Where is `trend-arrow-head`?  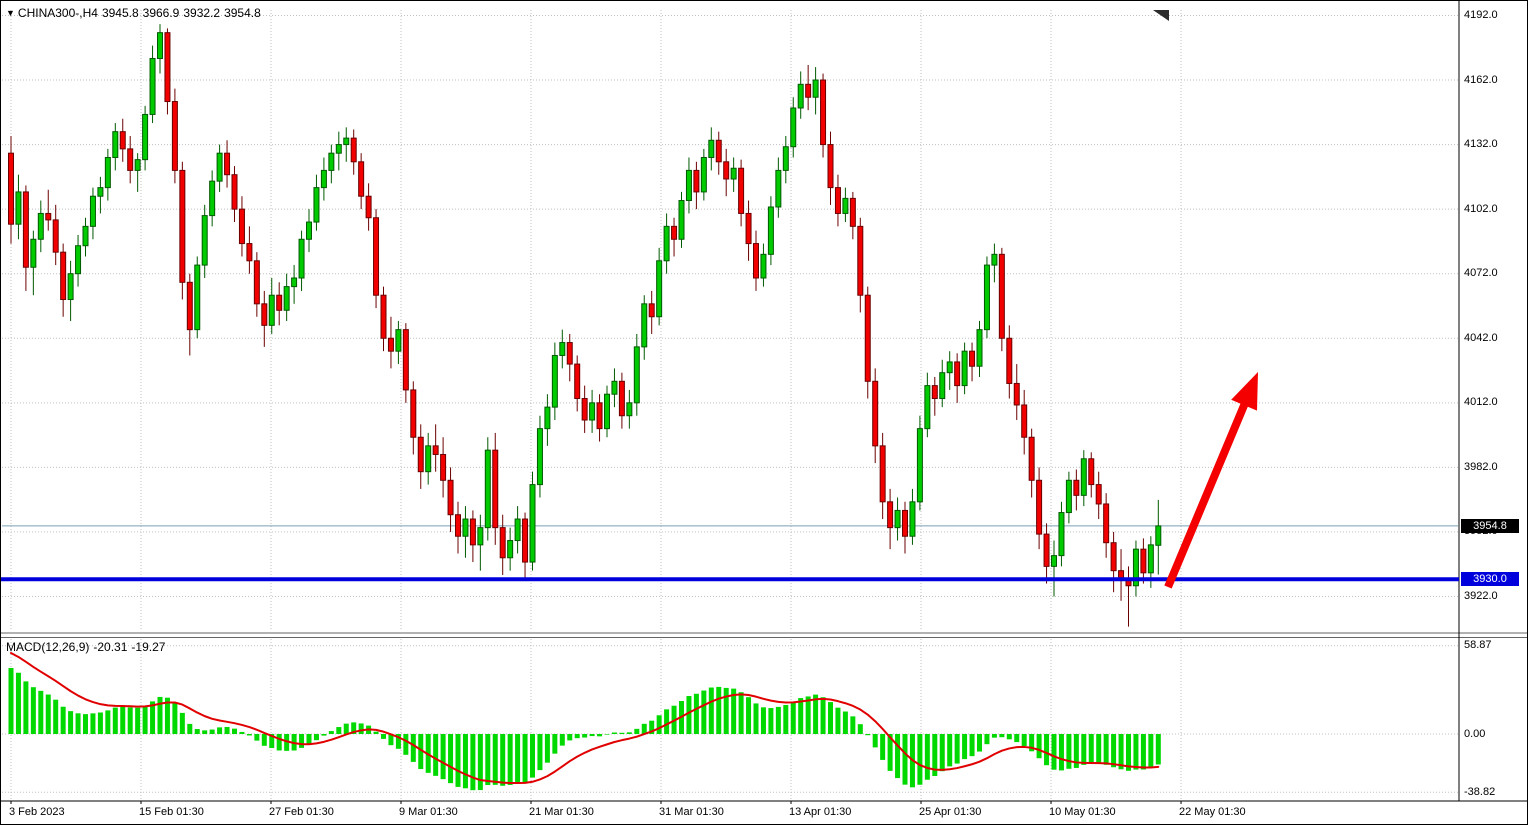
trend-arrow-head is located at coordinates (1244, 391).